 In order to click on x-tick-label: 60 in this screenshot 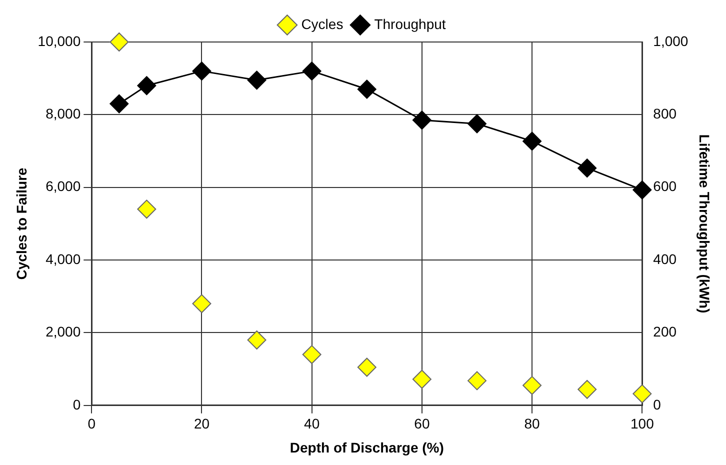, I will do `click(422, 424)`.